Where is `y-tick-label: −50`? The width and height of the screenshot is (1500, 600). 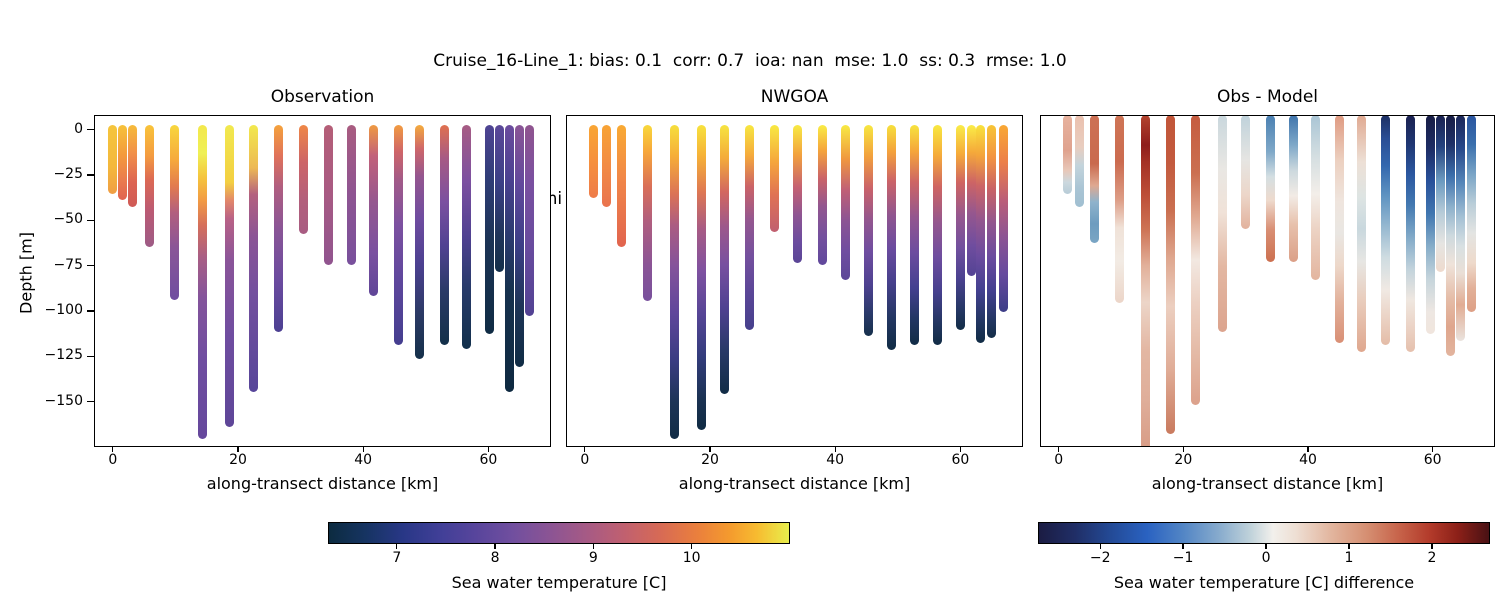 y-tick-label: −50 is located at coordinates (68, 219).